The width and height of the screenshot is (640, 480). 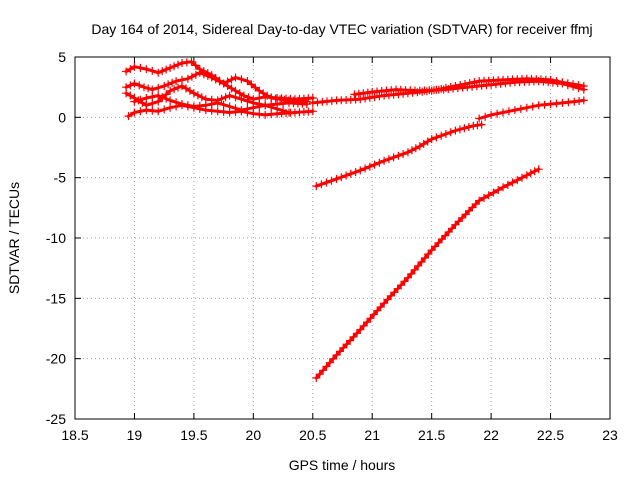 I want to click on y-tick-label: 5, so click(x=62, y=57).